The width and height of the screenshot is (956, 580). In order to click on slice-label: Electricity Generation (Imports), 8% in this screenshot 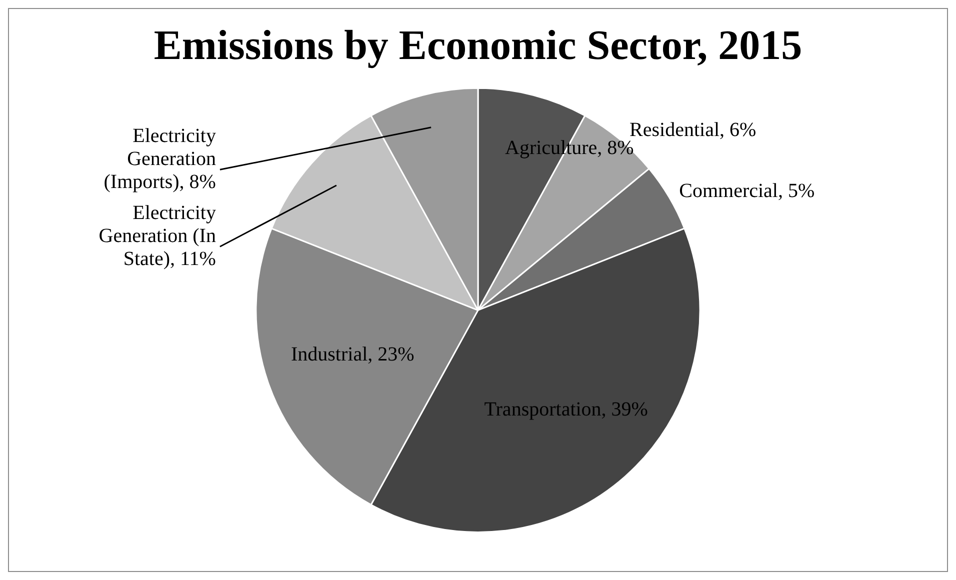, I will do `click(160, 158)`.